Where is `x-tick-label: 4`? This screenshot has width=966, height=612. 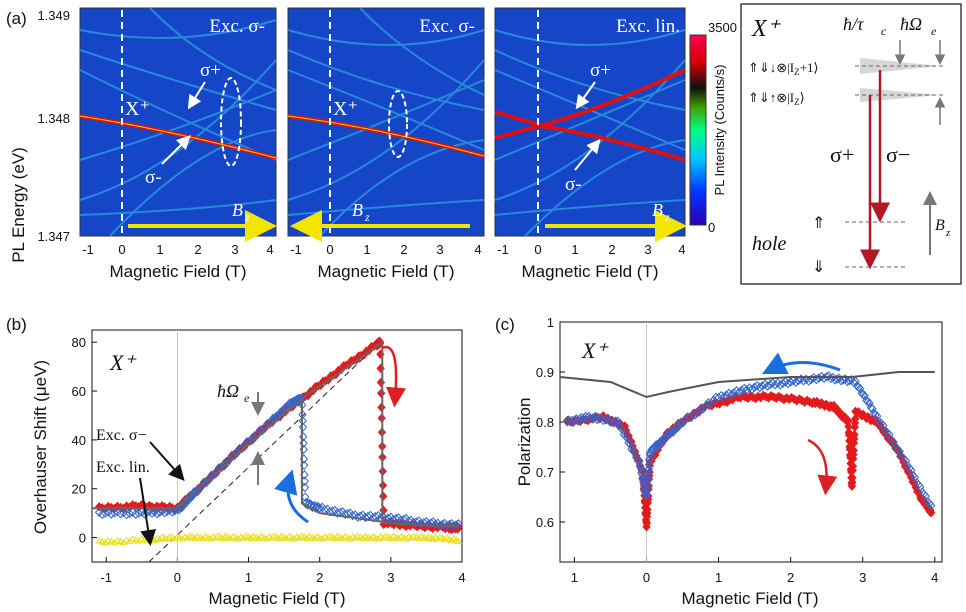 x-tick-label: 4 is located at coordinates (934, 577).